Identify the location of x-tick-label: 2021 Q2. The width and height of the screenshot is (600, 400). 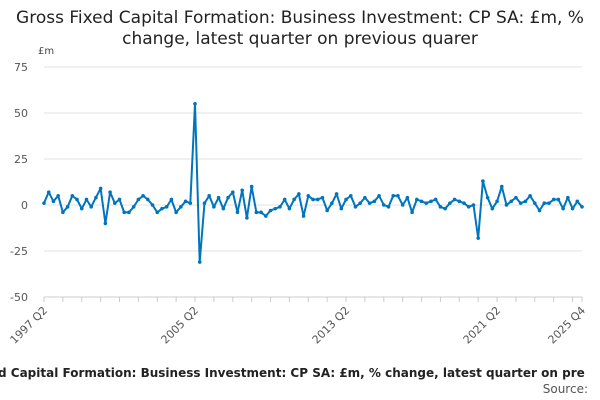
(482, 325).